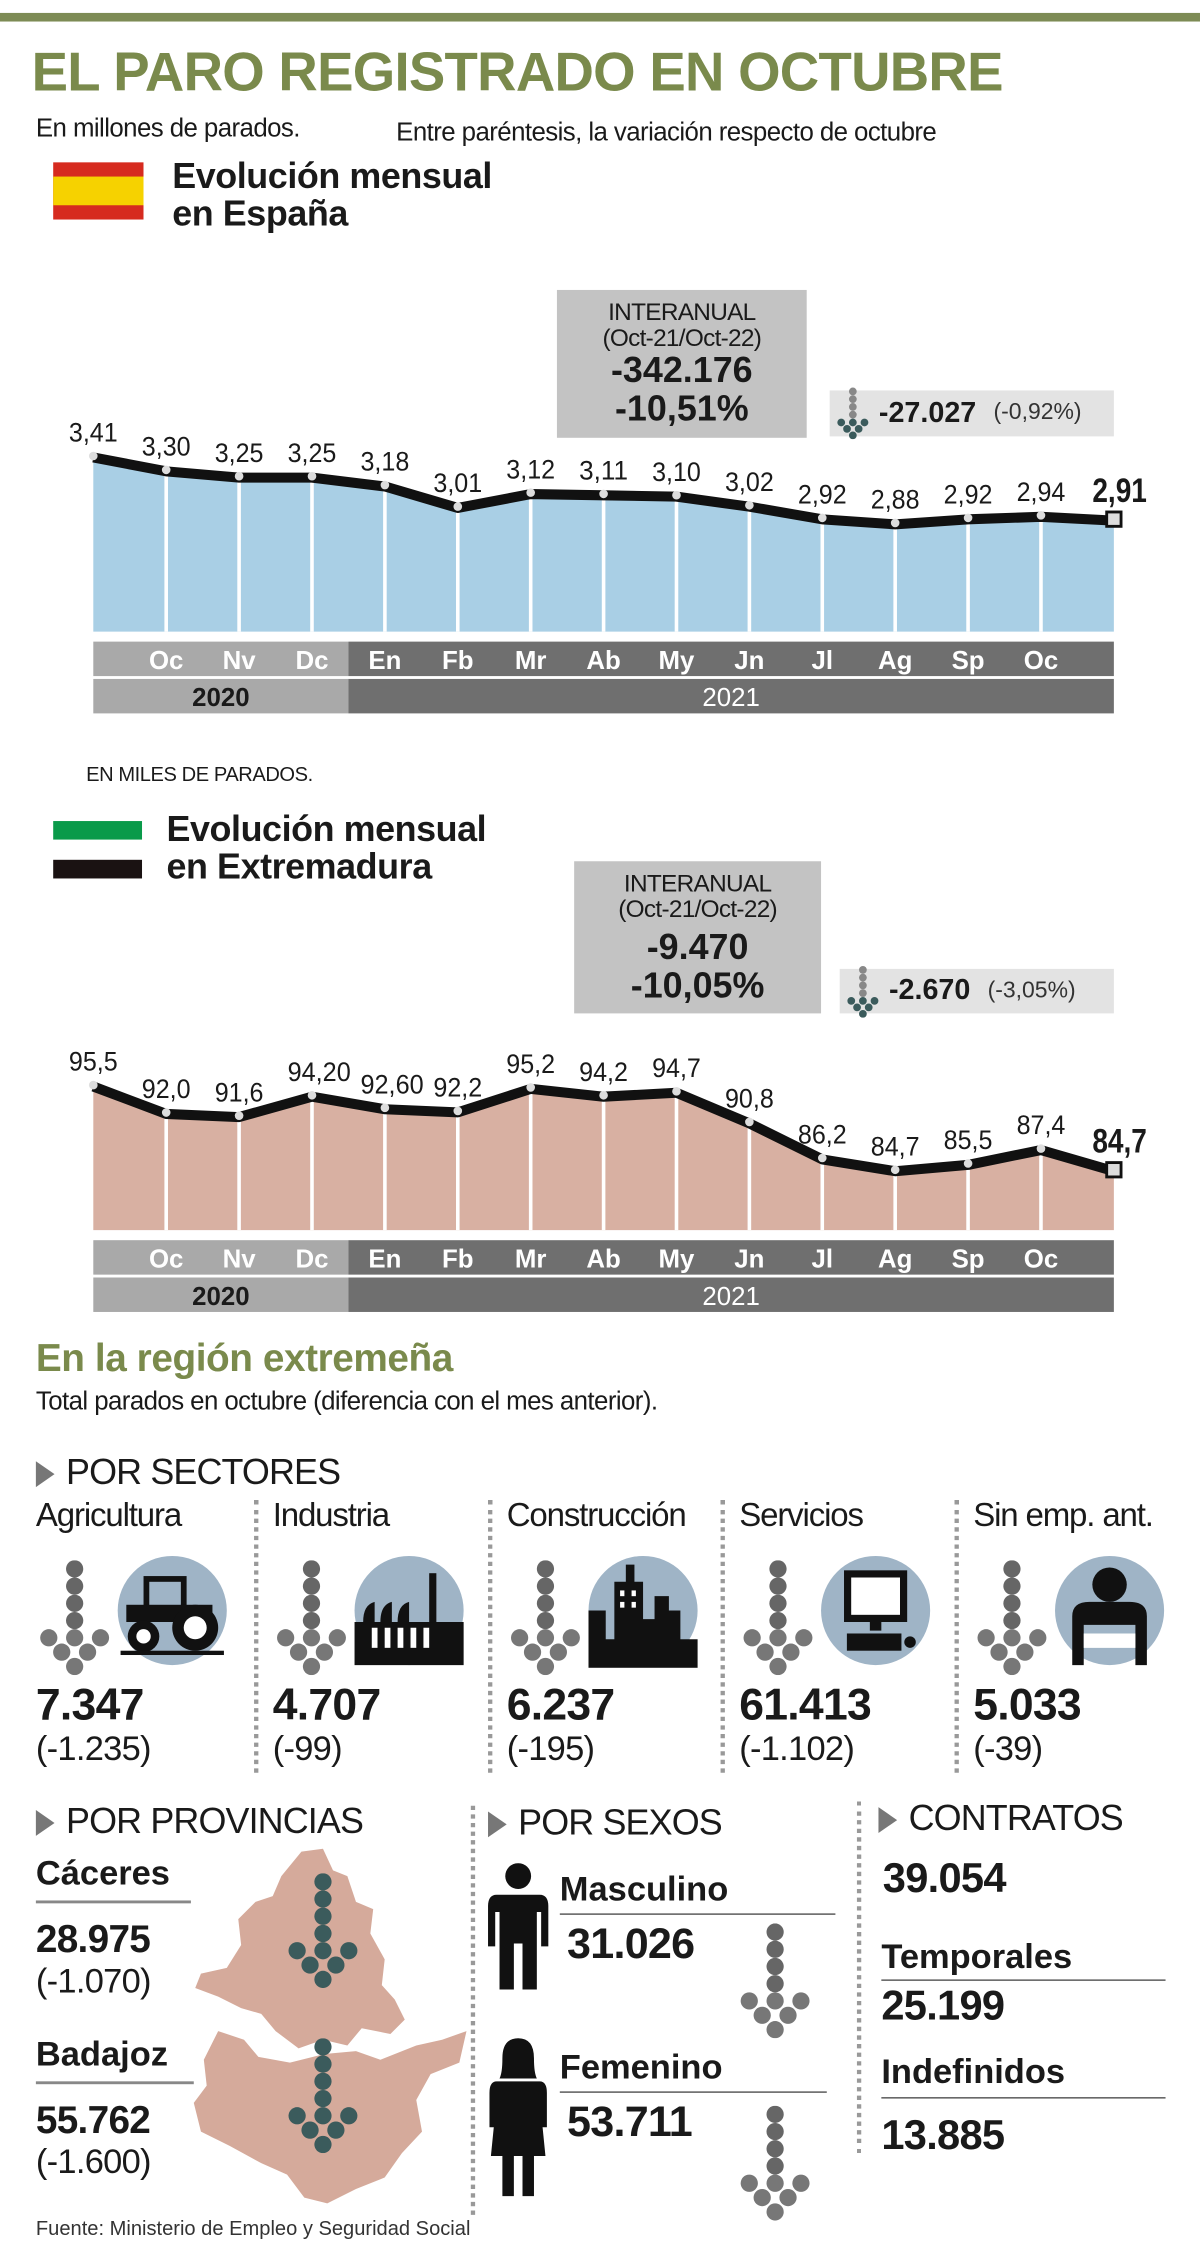 The height and width of the screenshot is (2255, 1200). Describe the element at coordinates (240, 1259) in the screenshot. I see `x-tick-label: Nv` at that location.